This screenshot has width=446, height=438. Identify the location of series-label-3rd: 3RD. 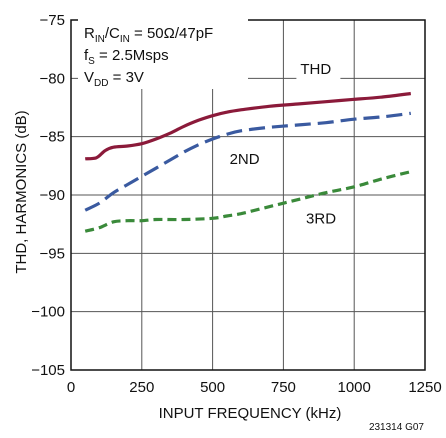
(321, 218).